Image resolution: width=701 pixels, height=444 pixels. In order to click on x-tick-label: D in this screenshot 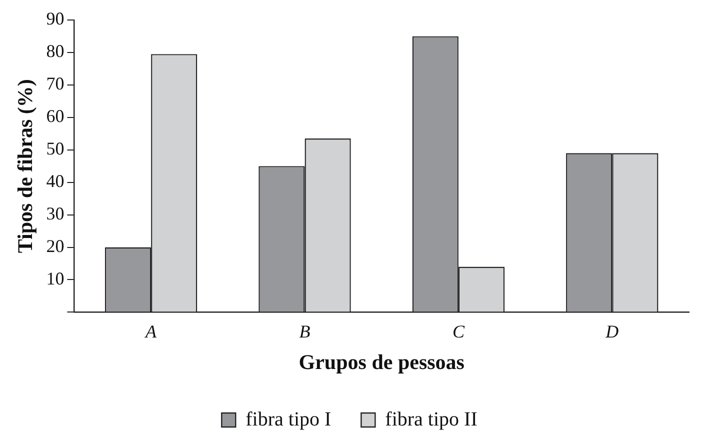, I will do `click(611, 332)`.